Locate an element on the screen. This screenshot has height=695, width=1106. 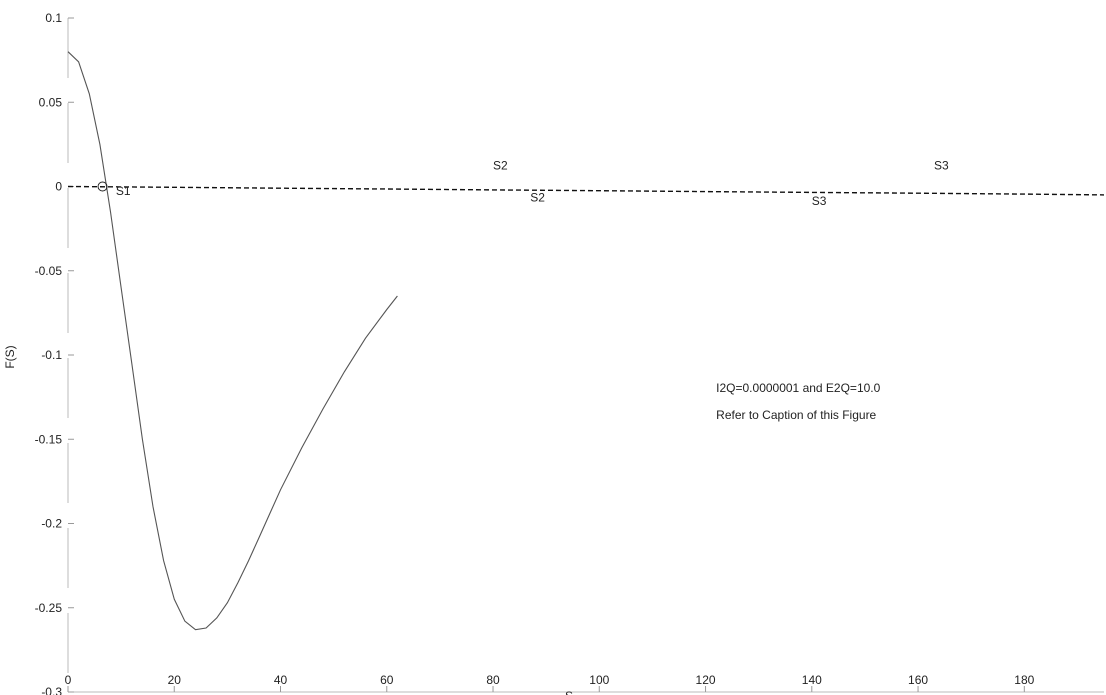
x-tick-label: 20 is located at coordinates (175, 680).